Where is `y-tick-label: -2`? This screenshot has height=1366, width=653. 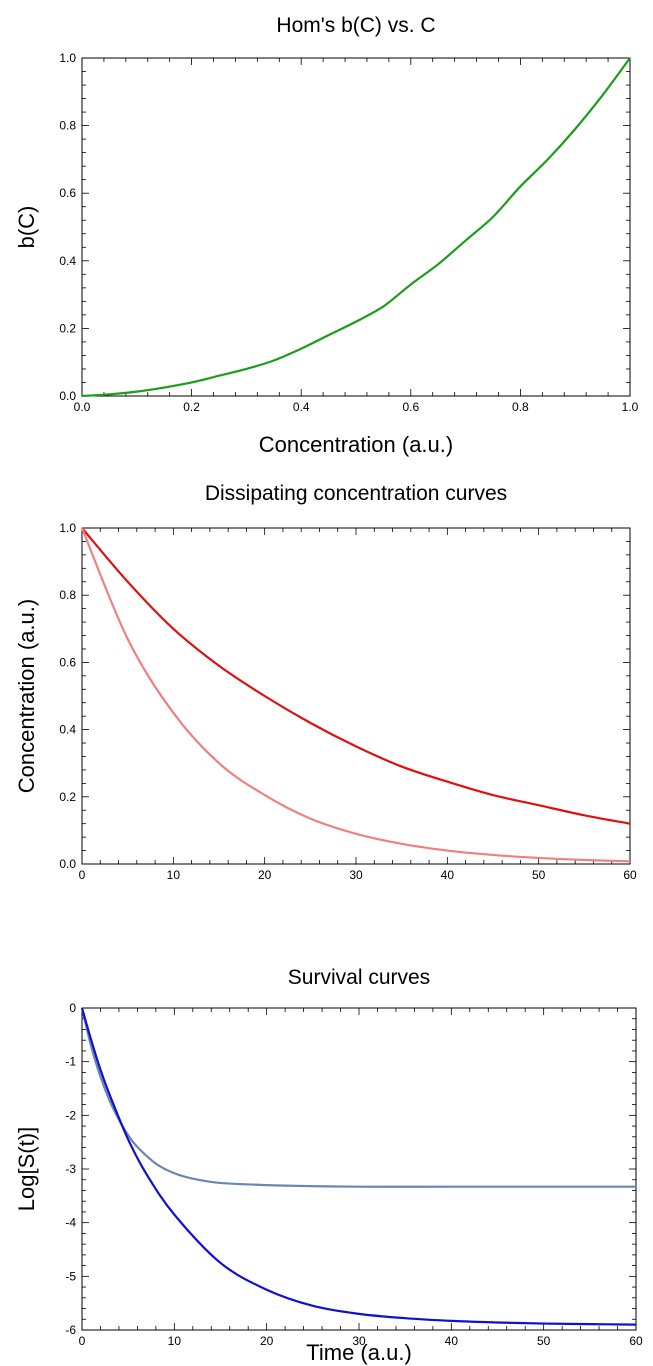 y-tick-label: -2 is located at coordinates (70, 1115).